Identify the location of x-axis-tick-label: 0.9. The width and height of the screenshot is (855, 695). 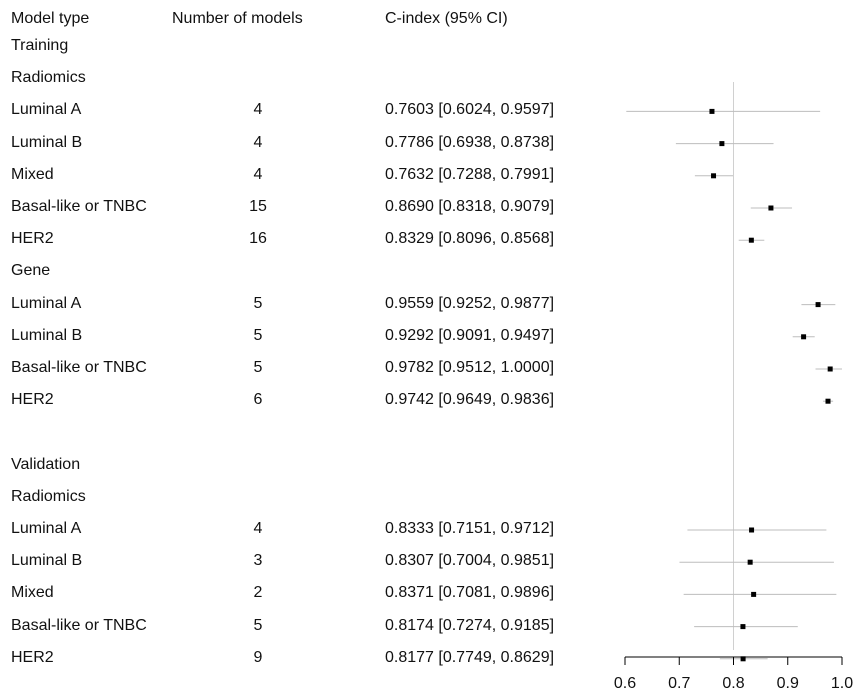
(788, 683).